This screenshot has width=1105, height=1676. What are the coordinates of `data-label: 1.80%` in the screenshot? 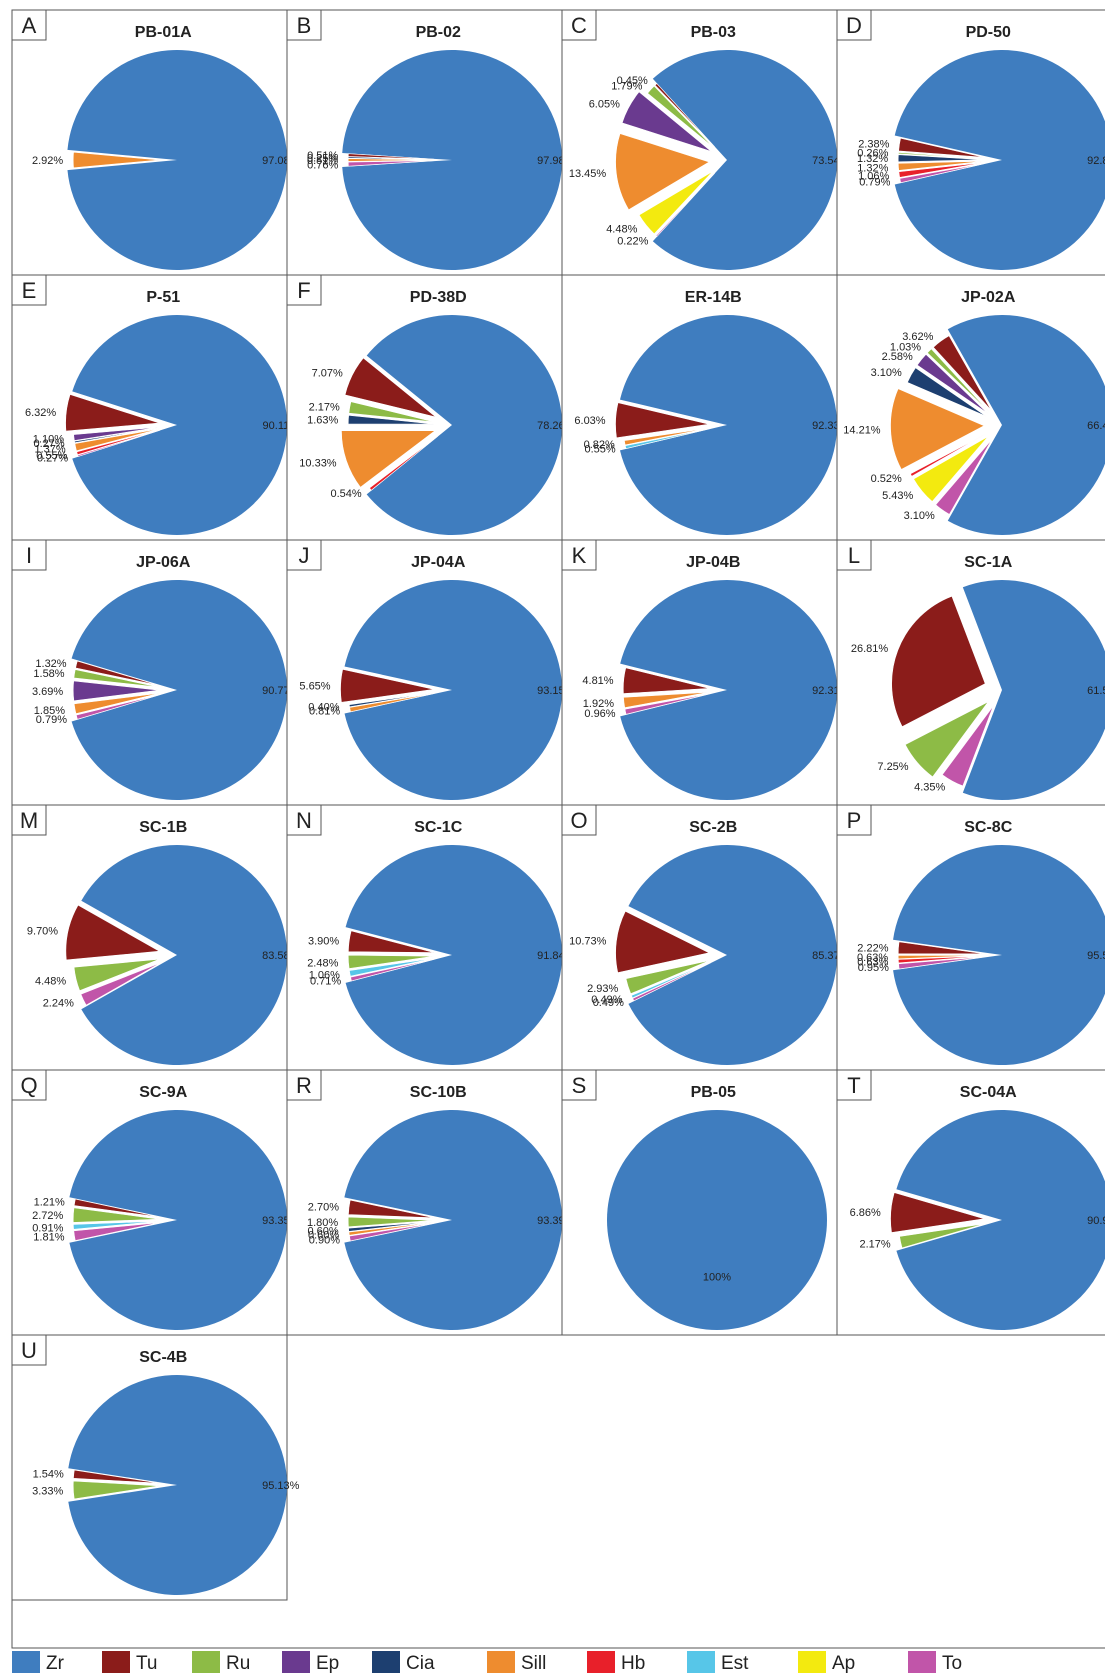 It's located at (322, 1223).